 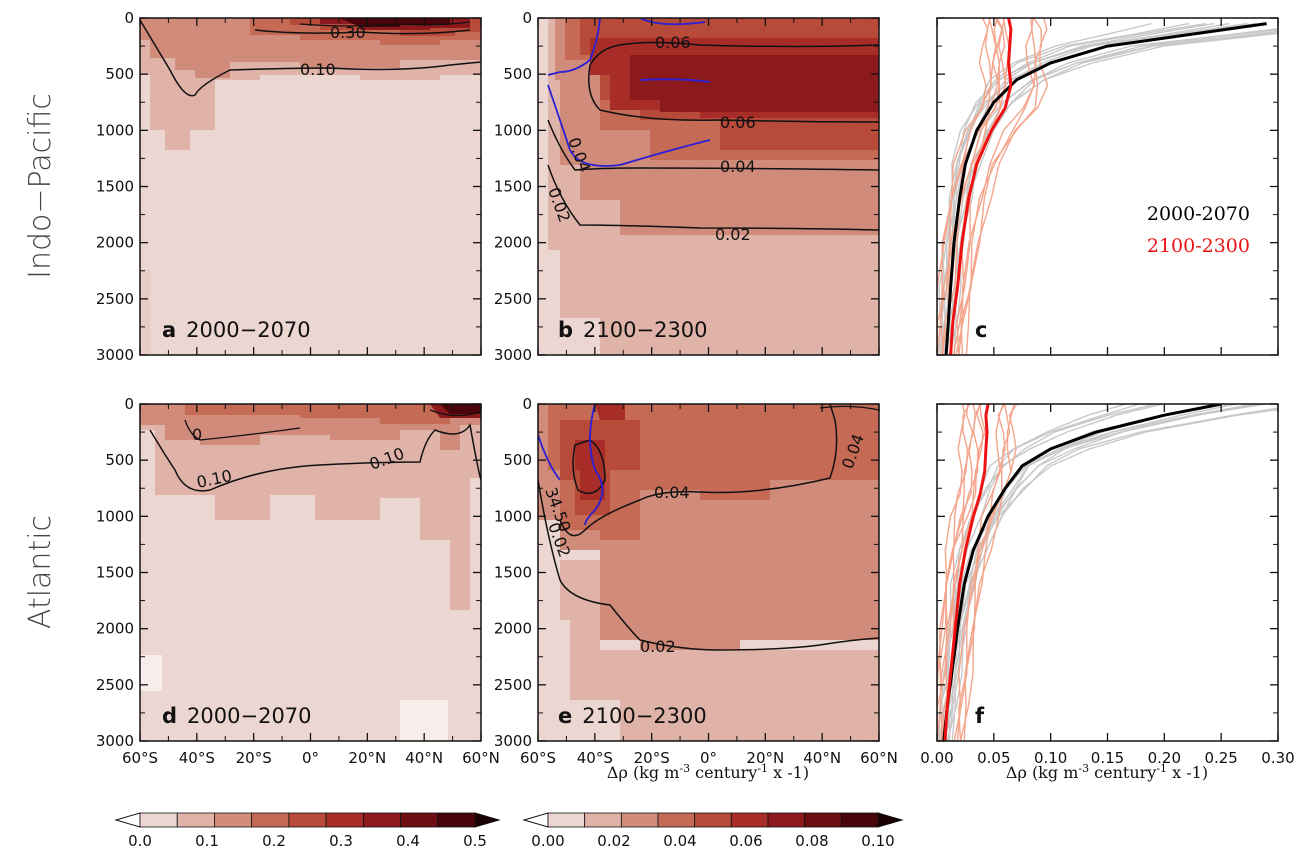 I want to click on series-line-2000-2070, so click(x=1105, y=188).